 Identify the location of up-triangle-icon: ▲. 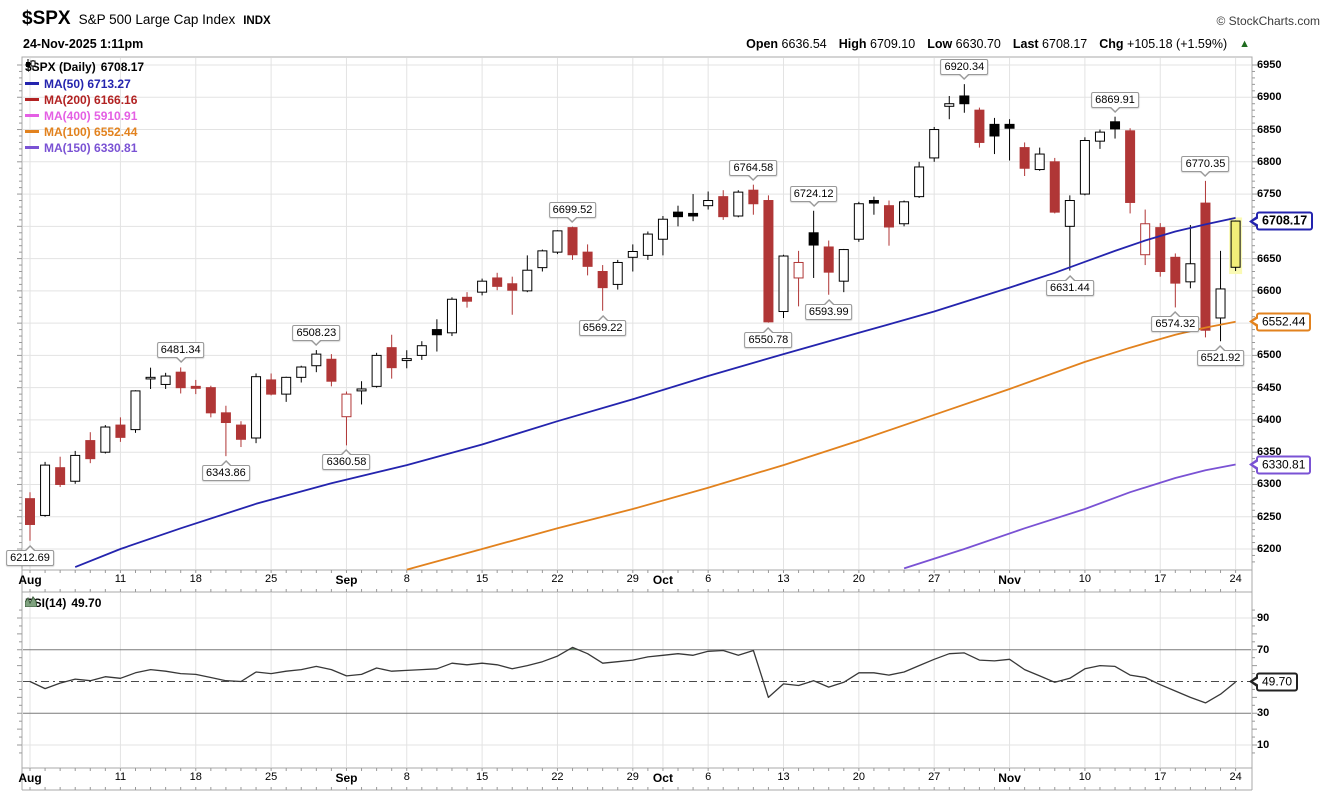
(1244, 44).